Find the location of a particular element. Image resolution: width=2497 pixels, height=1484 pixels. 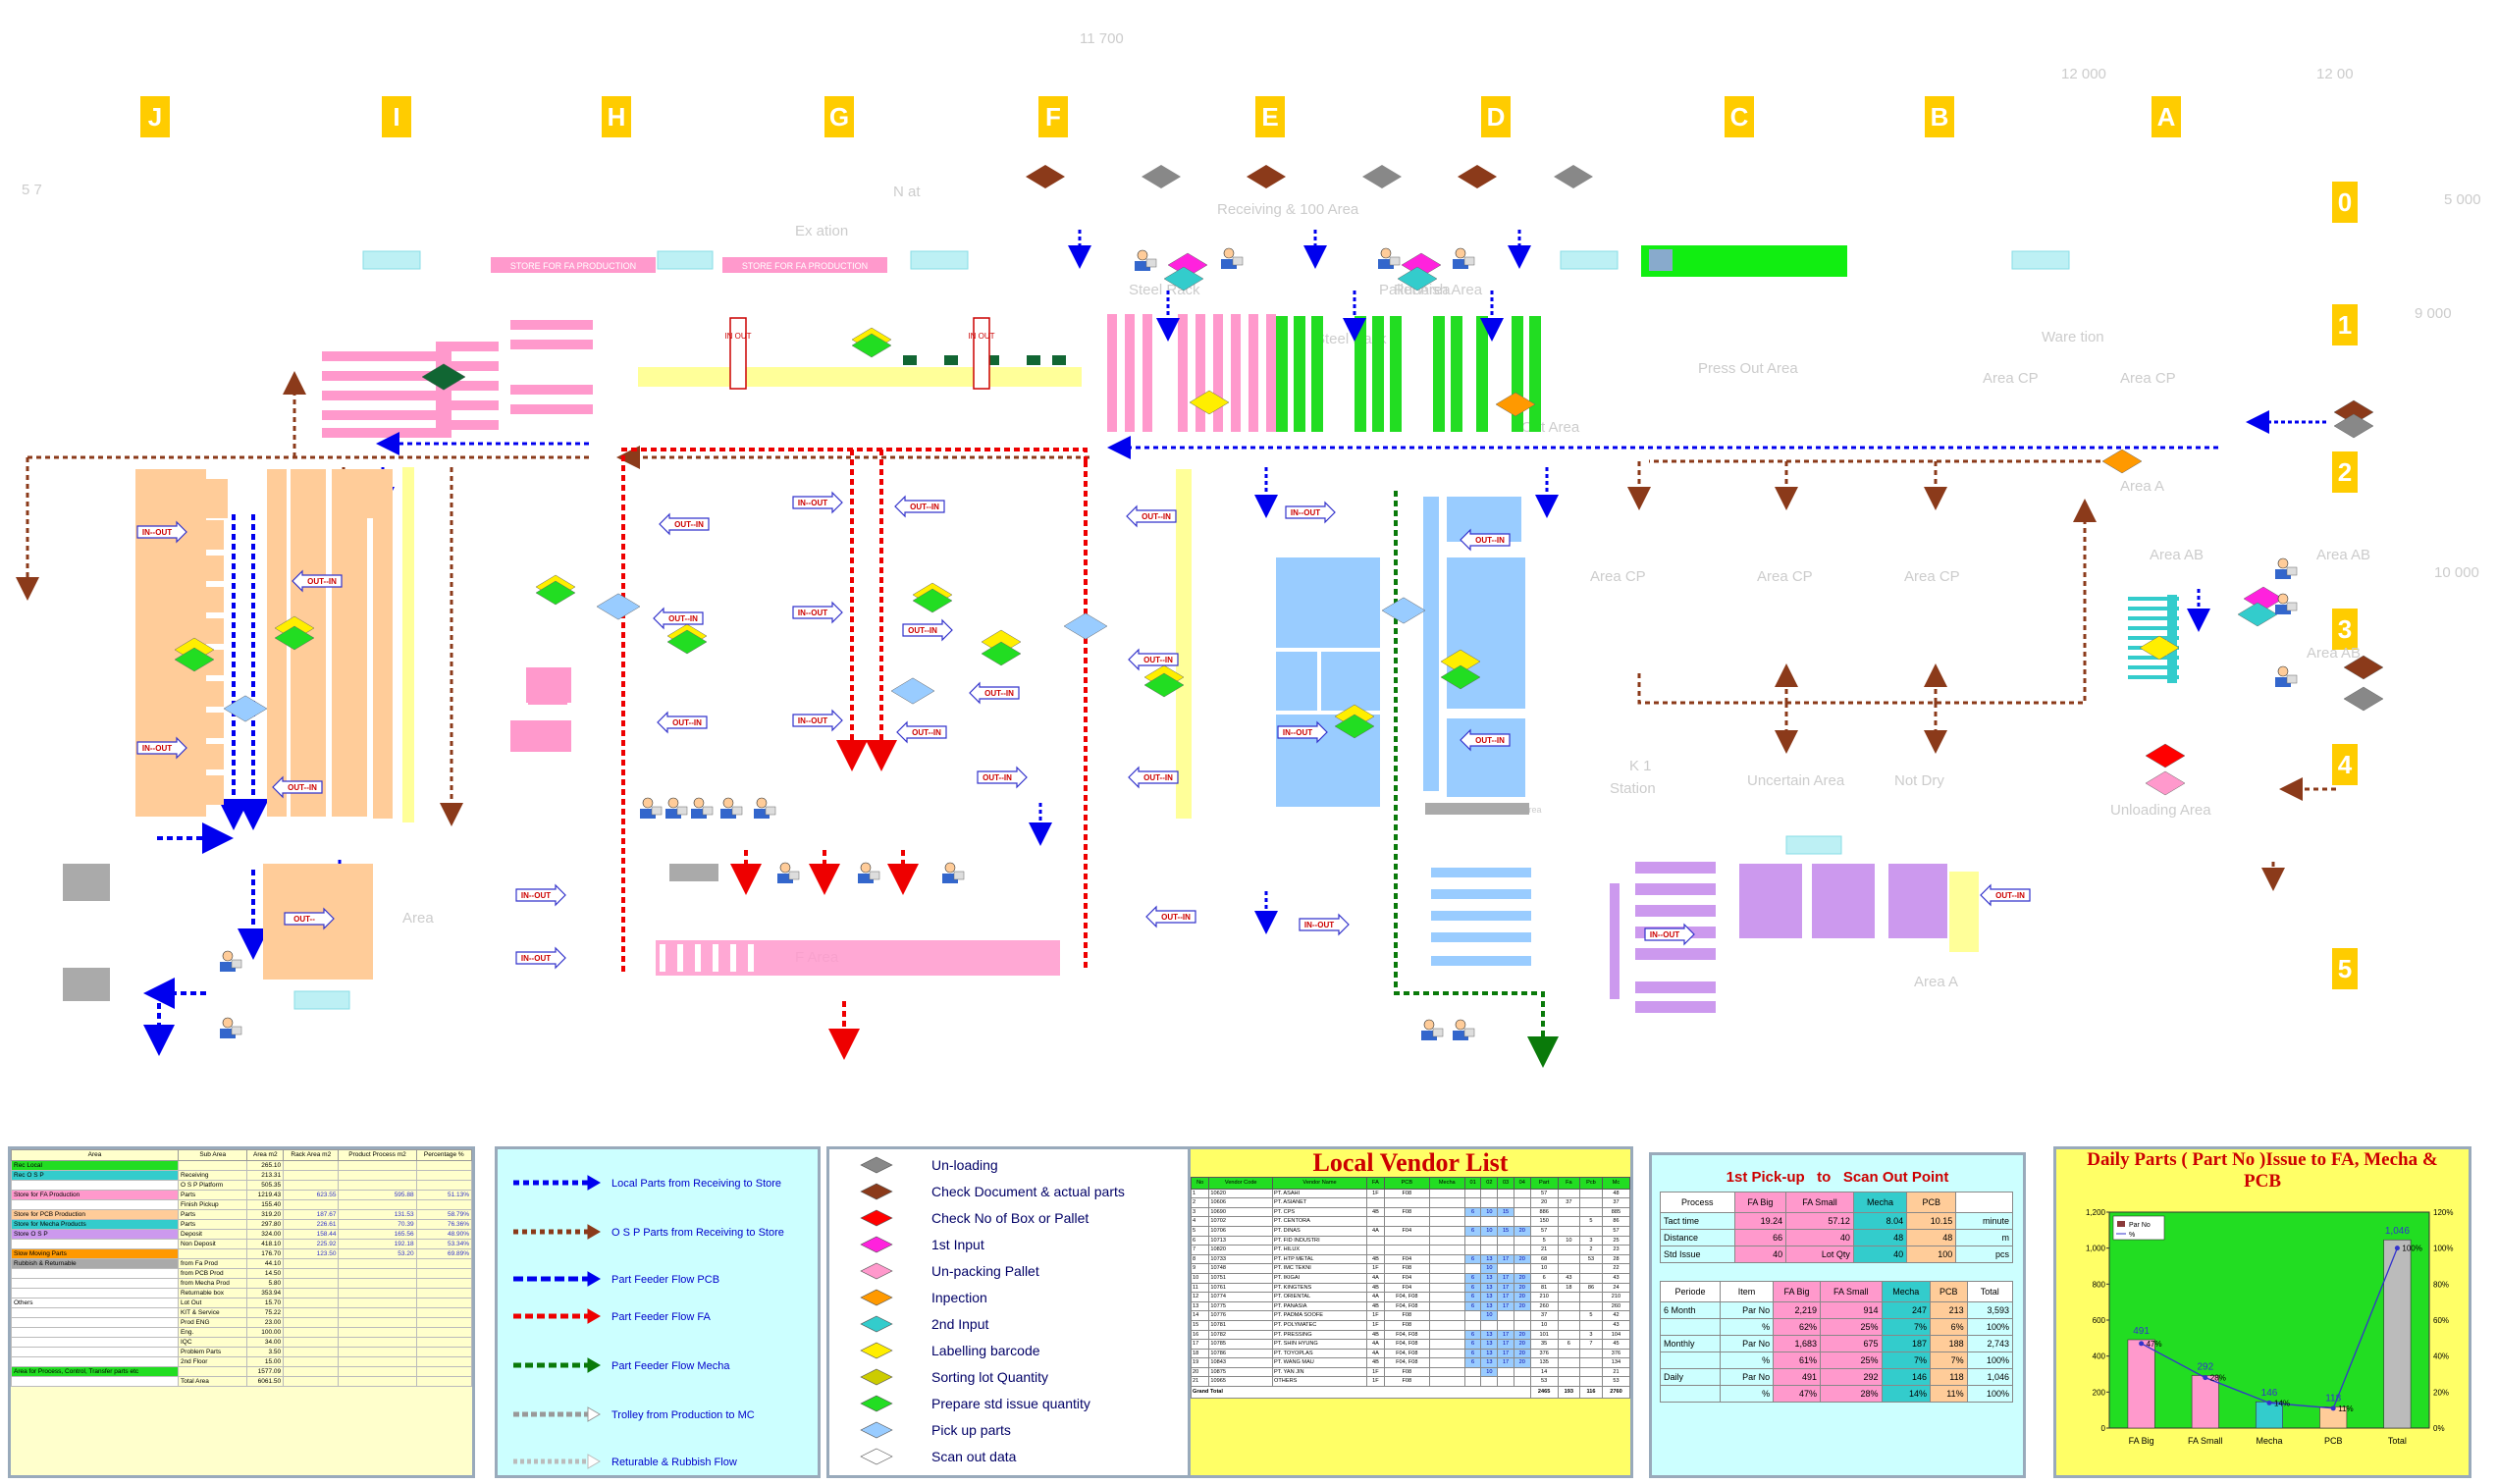

faded-label-right-bottom: Unloading Area is located at coordinates (2160, 811).